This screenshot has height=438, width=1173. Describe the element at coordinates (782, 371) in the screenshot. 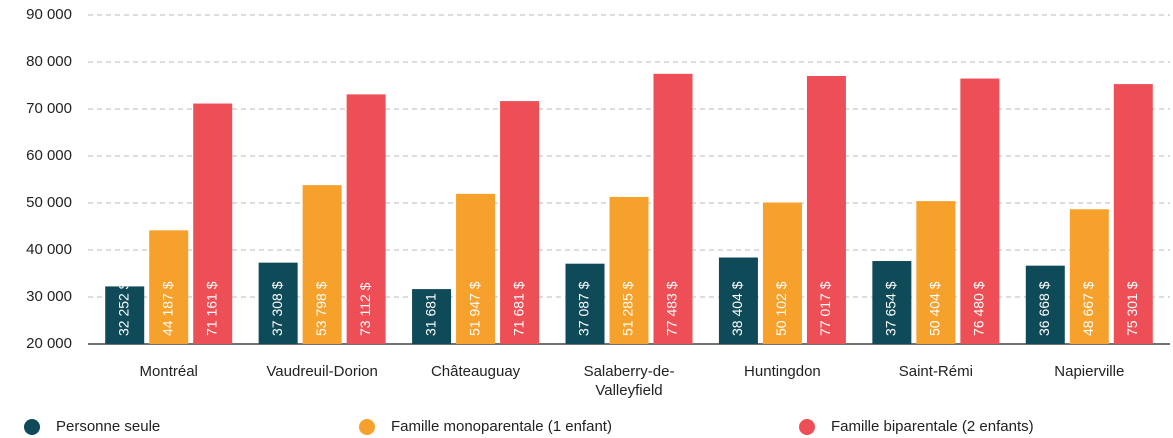

I see `x-tick-label: Huntingdon` at that location.